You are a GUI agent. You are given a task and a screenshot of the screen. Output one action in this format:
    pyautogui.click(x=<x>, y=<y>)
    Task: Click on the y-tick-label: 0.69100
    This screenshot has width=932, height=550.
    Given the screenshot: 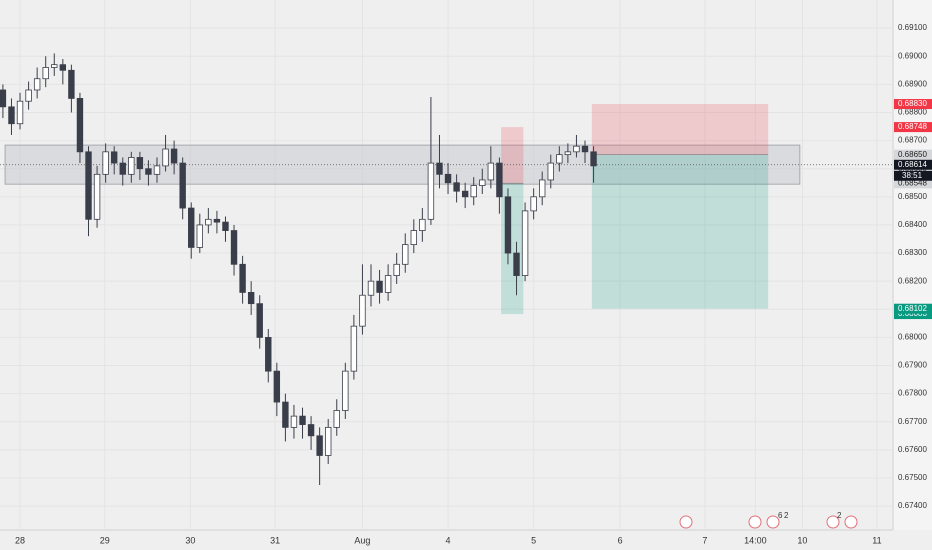 What is the action you would take?
    pyautogui.click(x=912, y=27)
    